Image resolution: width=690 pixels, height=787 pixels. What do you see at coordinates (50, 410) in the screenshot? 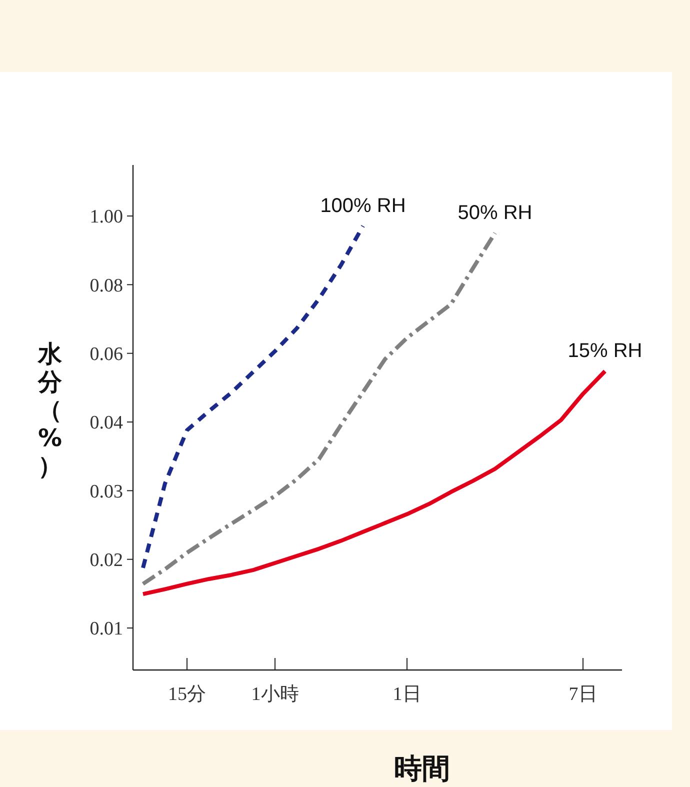
I see `y-axis-title: 水分（%）` at bounding box center [50, 410].